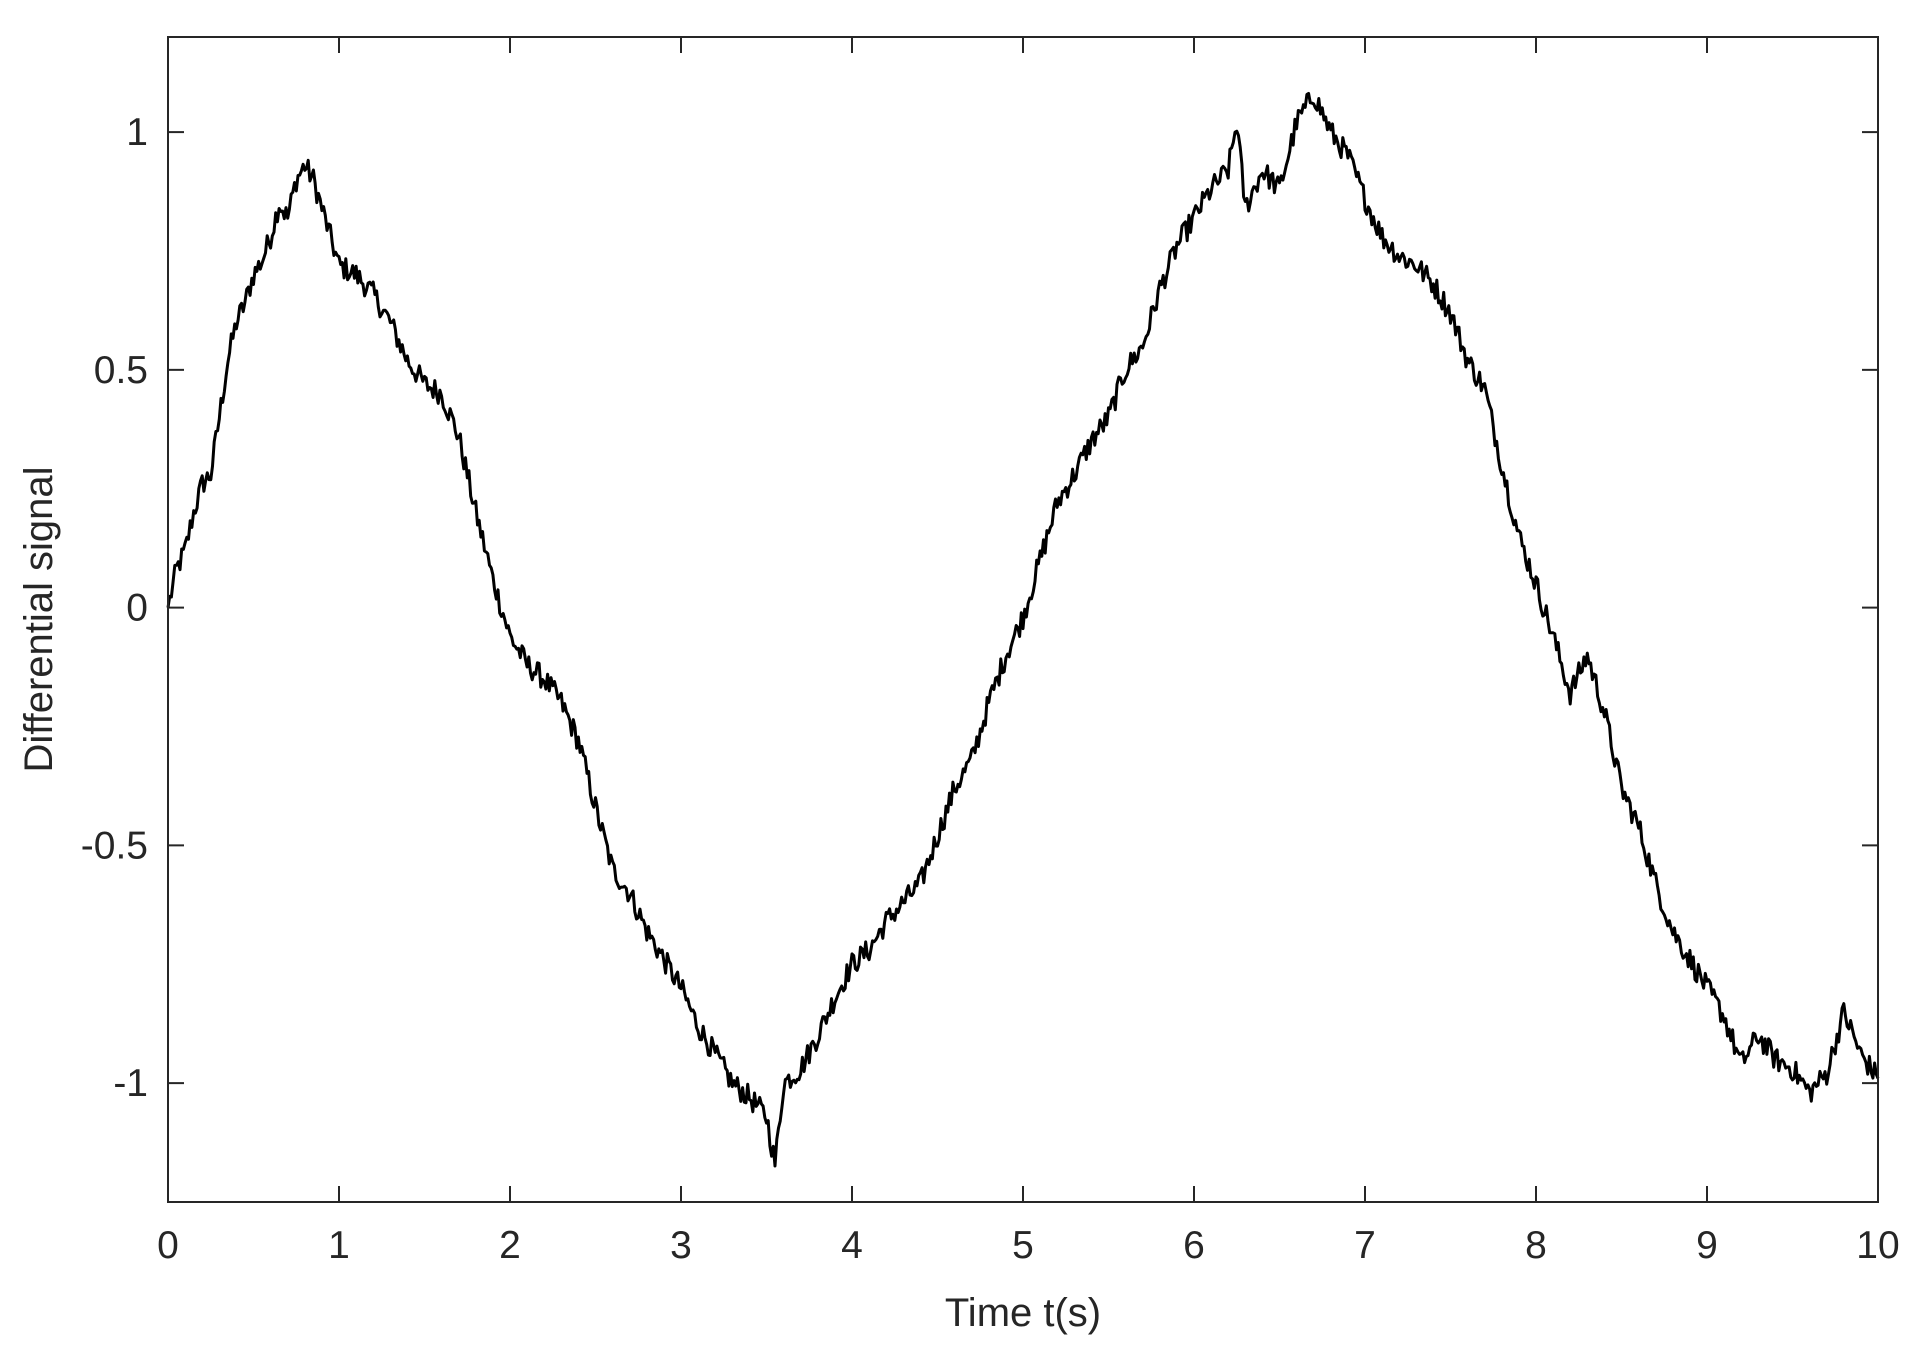 This screenshot has width=1916, height=1352. What do you see at coordinates (137, 132) in the screenshot?
I see `y-tick-label: 1` at bounding box center [137, 132].